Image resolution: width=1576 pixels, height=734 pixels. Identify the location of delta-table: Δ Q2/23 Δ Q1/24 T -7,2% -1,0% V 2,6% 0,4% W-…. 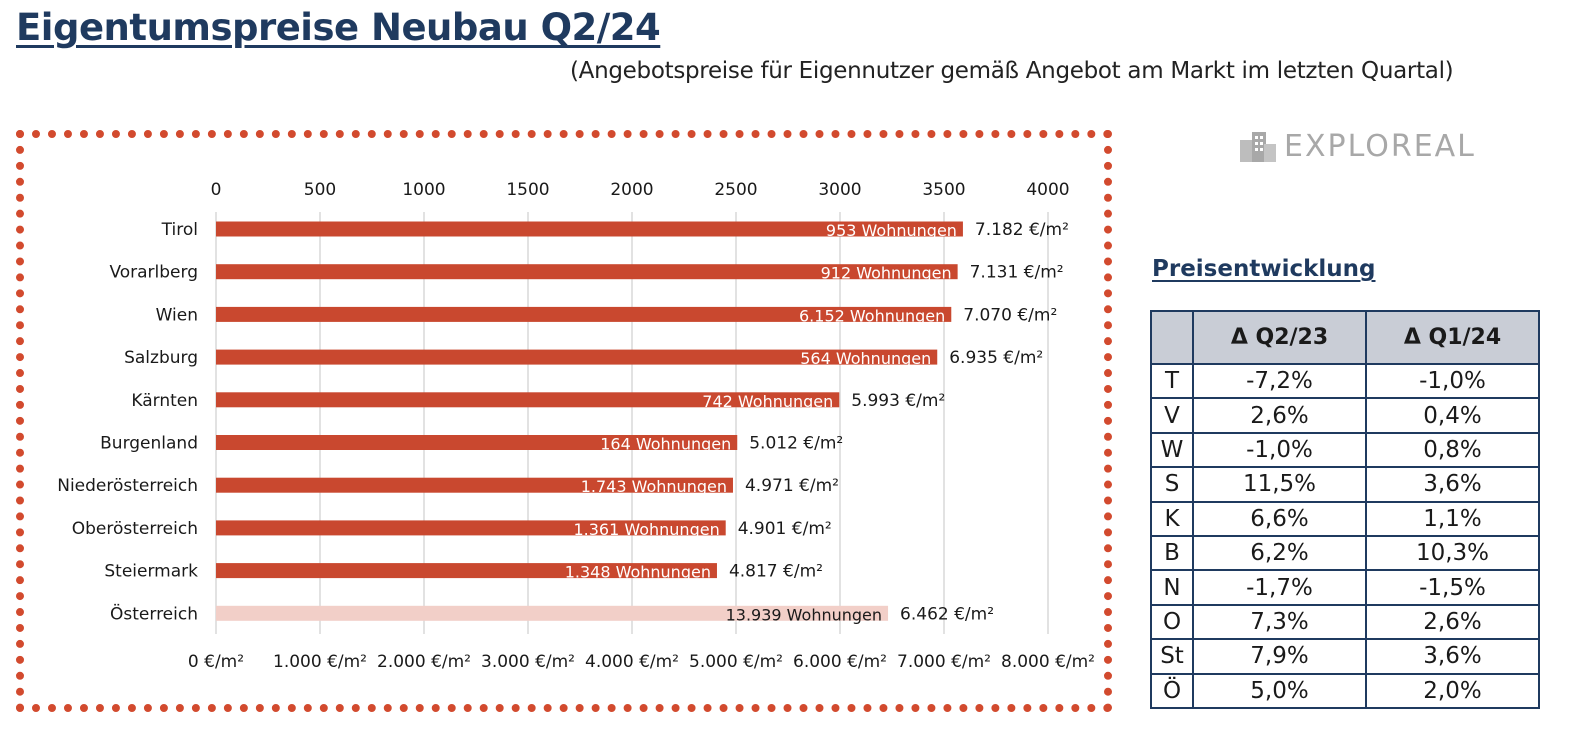
(1345, 509).